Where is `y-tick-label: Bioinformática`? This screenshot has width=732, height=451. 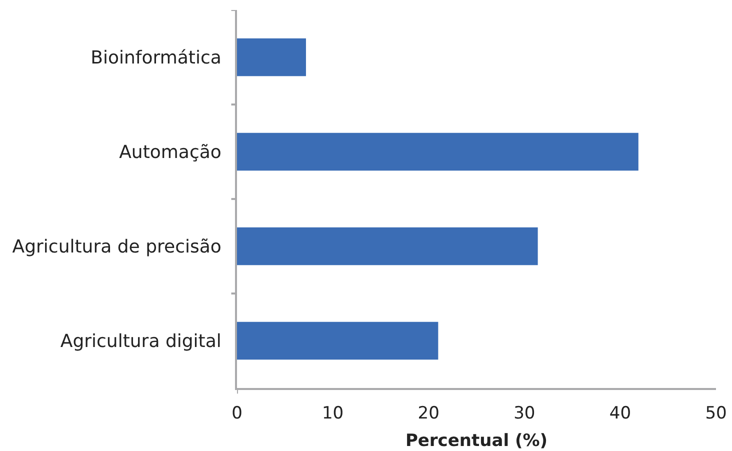 y-tick-label: Bioinformática is located at coordinates (156, 58).